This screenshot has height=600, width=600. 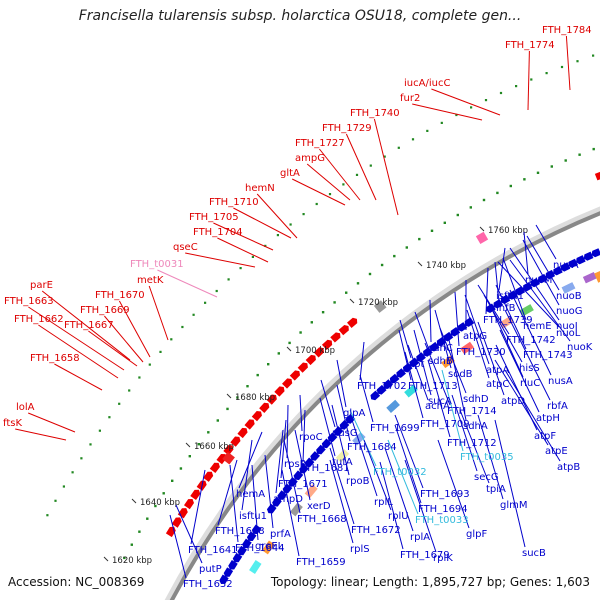 What do you see at coordinates (29, 301) in the screenshot?
I see `gene-label-outer: FTH_1663` at bounding box center [29, 301].